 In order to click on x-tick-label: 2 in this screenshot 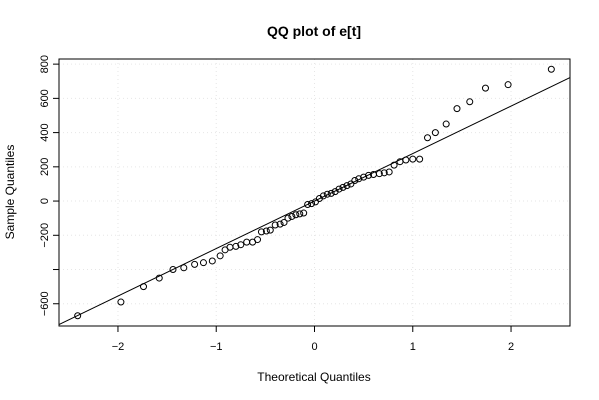, I will do `click(511, 347)`.